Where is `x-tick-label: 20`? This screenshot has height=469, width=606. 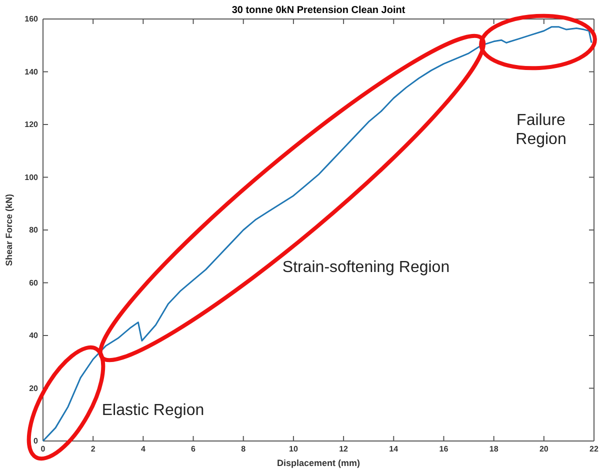 x-tick-label: 20 is located at coordinates (544, 449).